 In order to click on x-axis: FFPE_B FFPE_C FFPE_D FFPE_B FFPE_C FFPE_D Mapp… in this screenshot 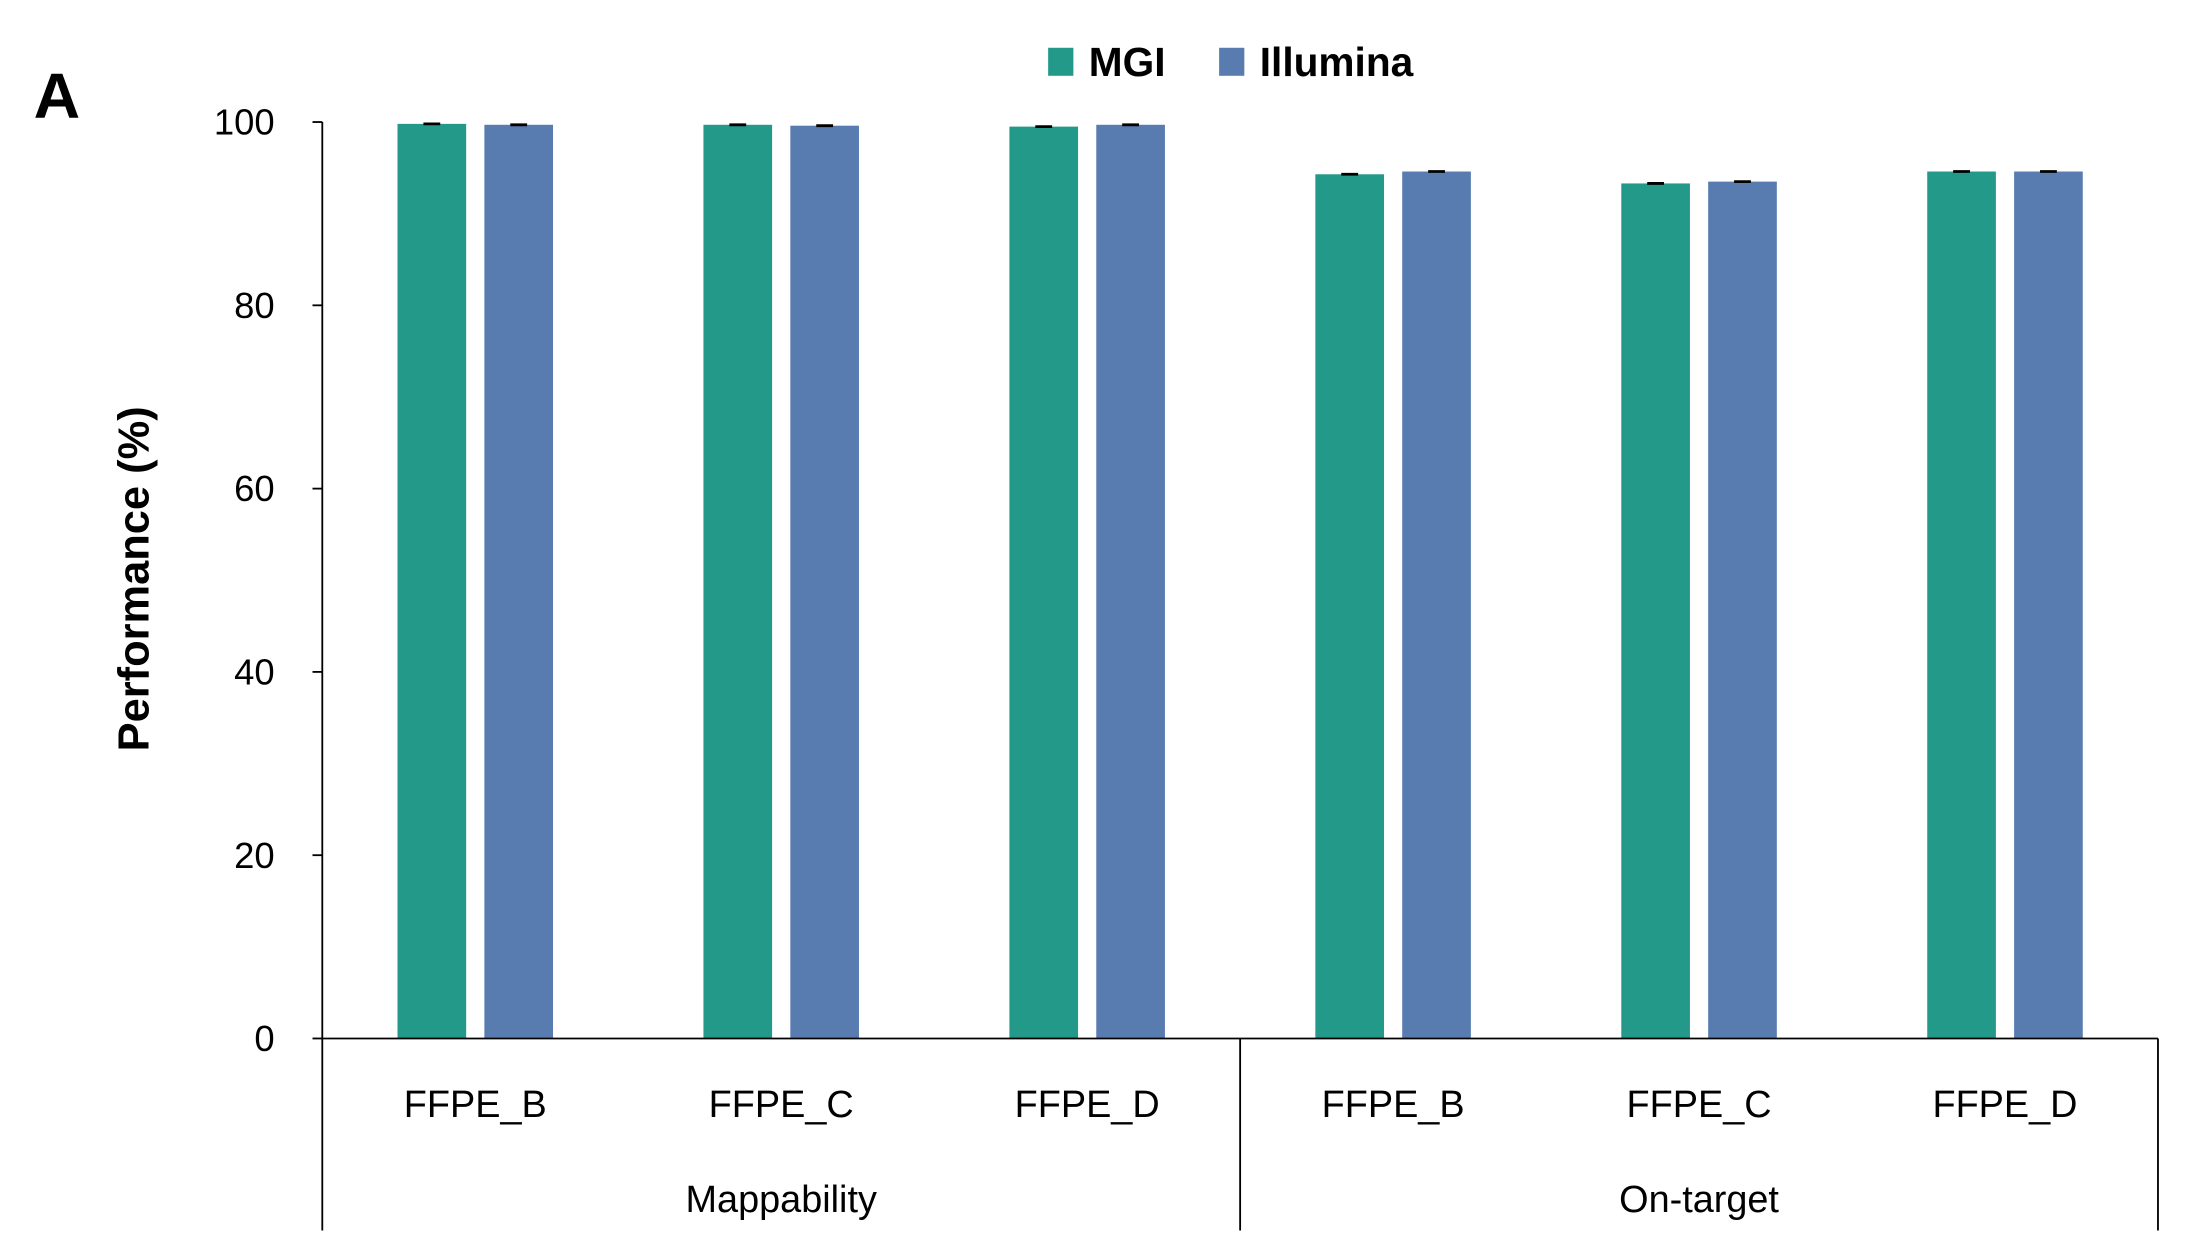, I will do `click(1240, 1134)`.